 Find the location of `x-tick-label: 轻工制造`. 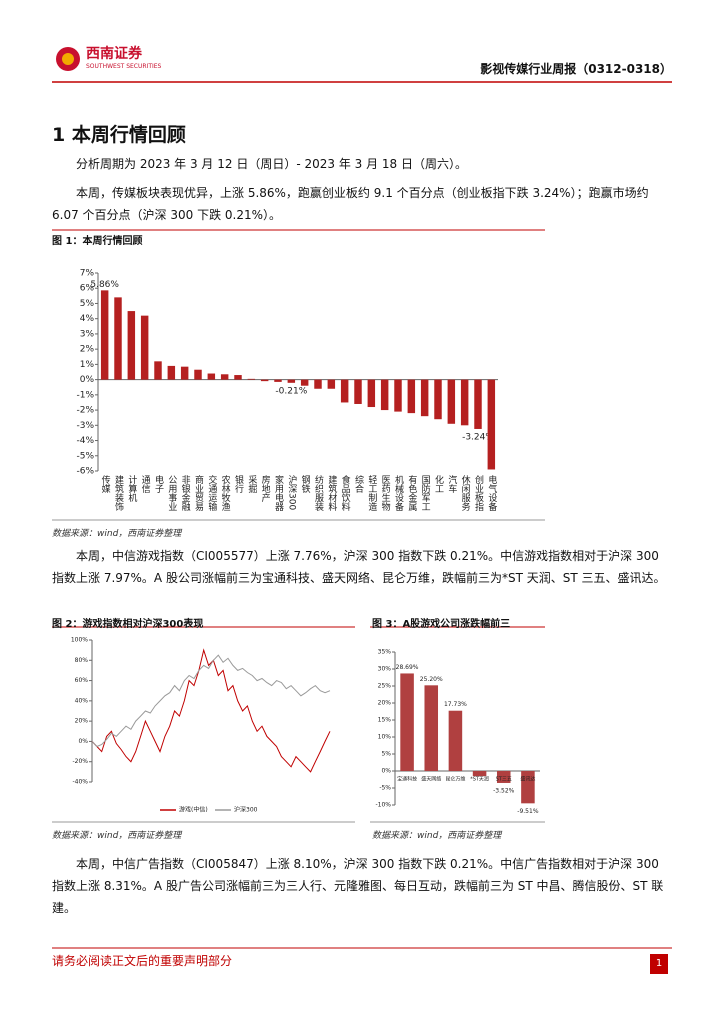

x-tick-label: 轻工制造 is located at coordinates (371, 493).